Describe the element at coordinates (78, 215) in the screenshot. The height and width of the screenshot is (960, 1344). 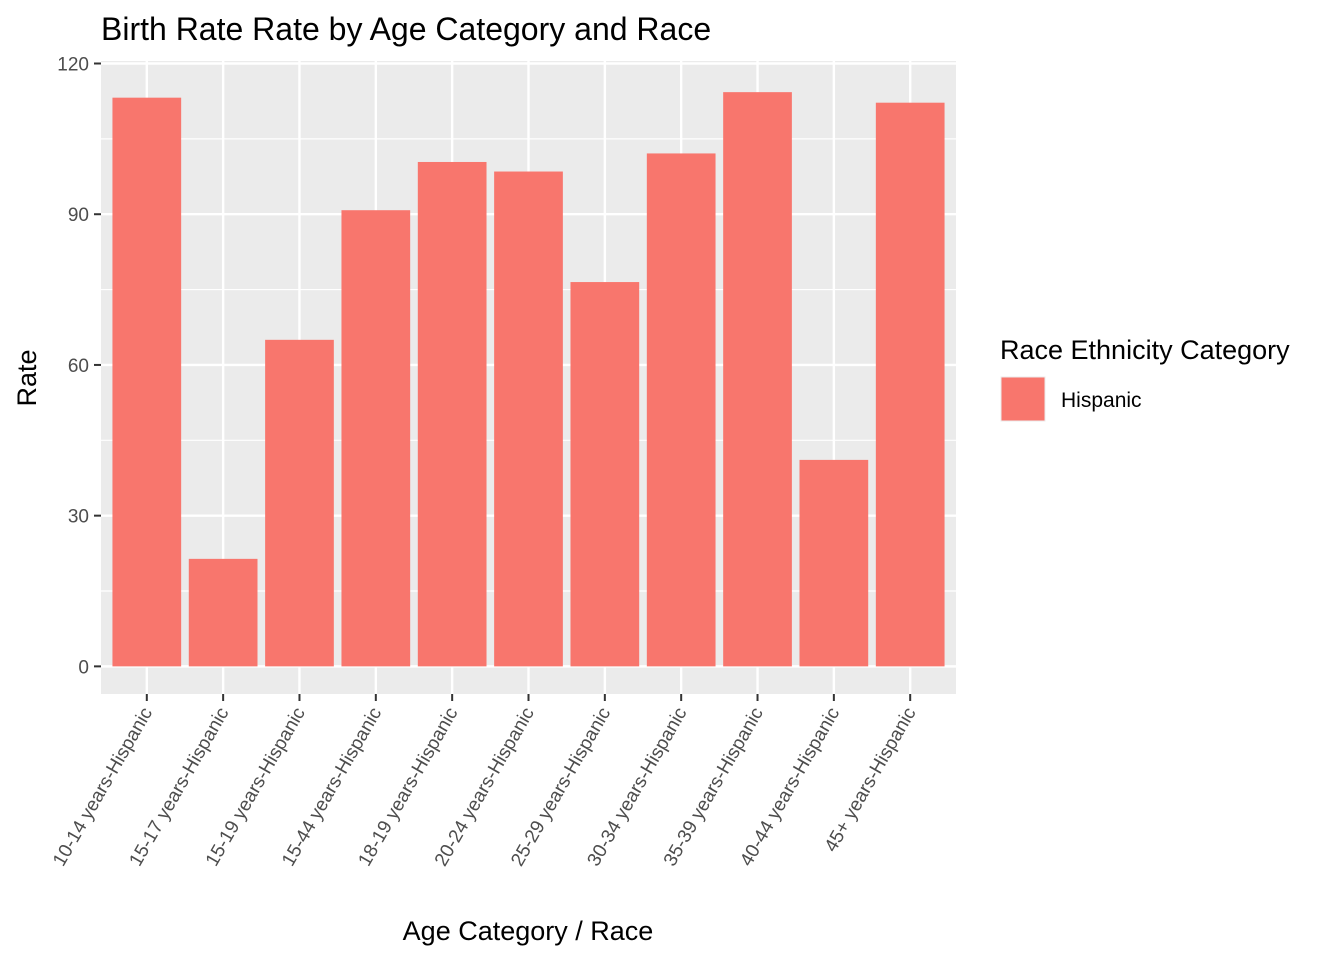
I see `y-tick-label: 90` at that location.